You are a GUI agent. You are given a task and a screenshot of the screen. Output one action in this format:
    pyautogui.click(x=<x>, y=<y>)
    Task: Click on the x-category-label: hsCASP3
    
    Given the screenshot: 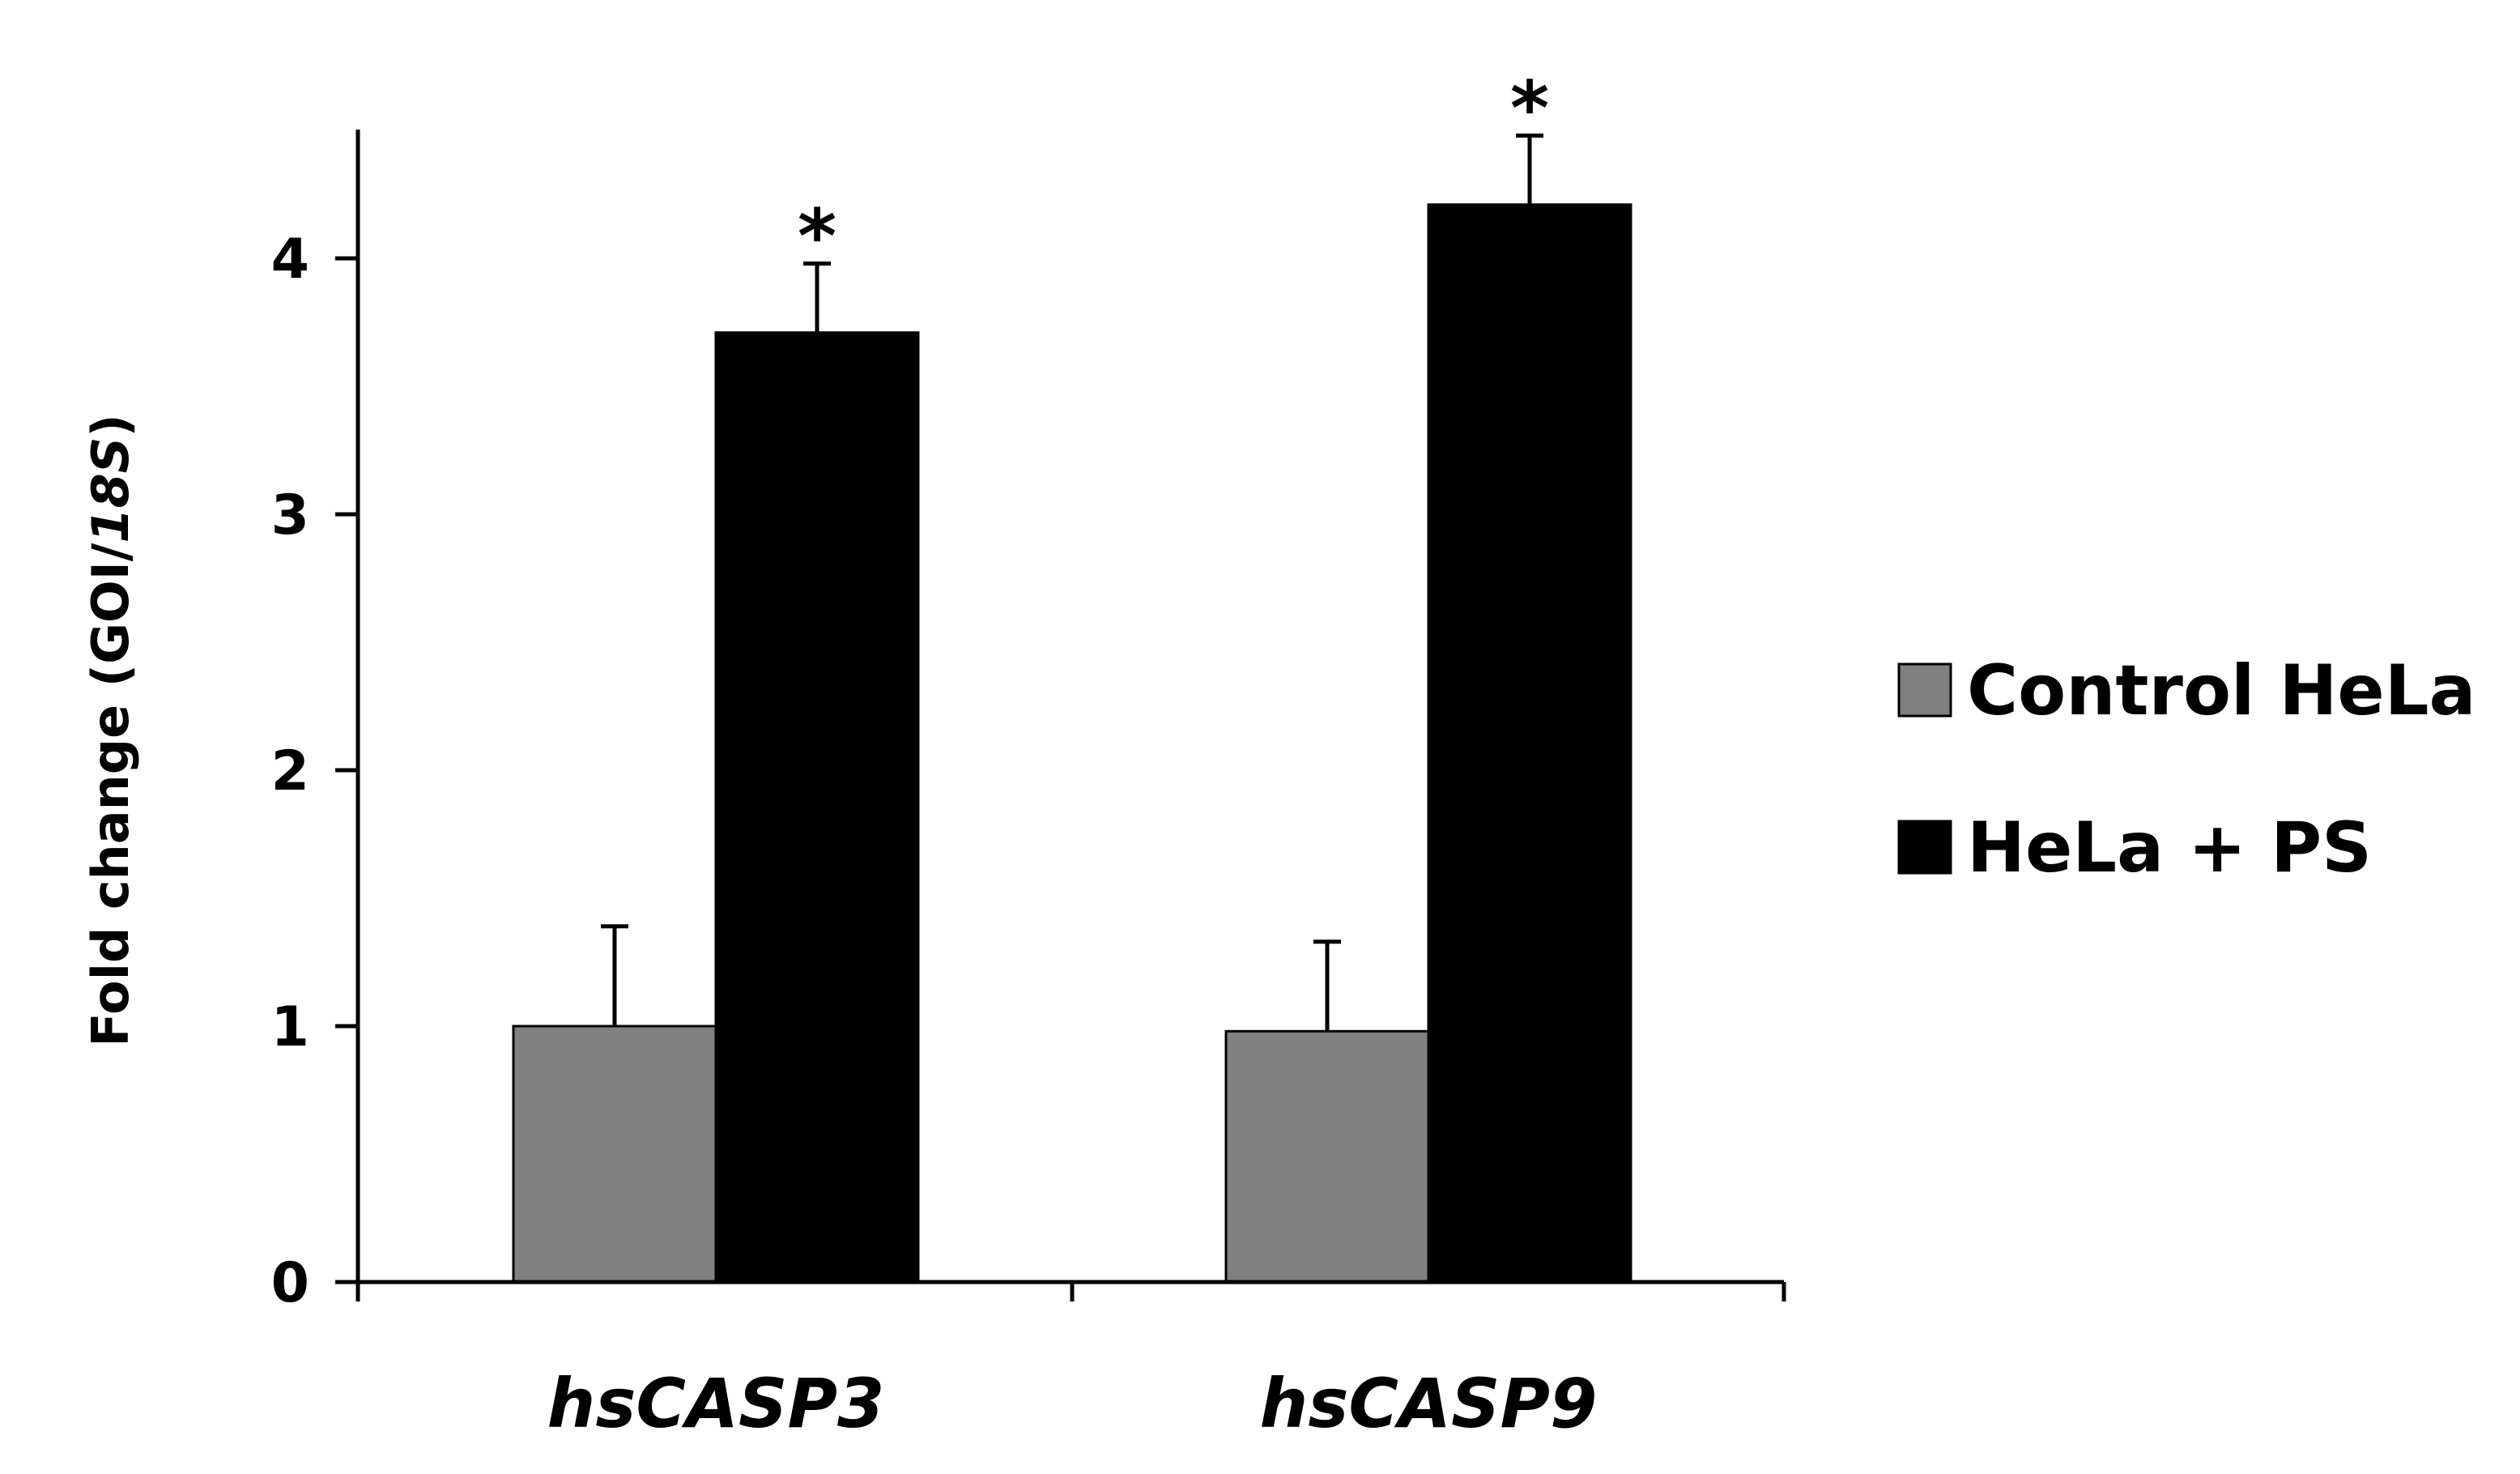 What is the action you would take?
    pyautogui.click(x=716, y=1403)
    